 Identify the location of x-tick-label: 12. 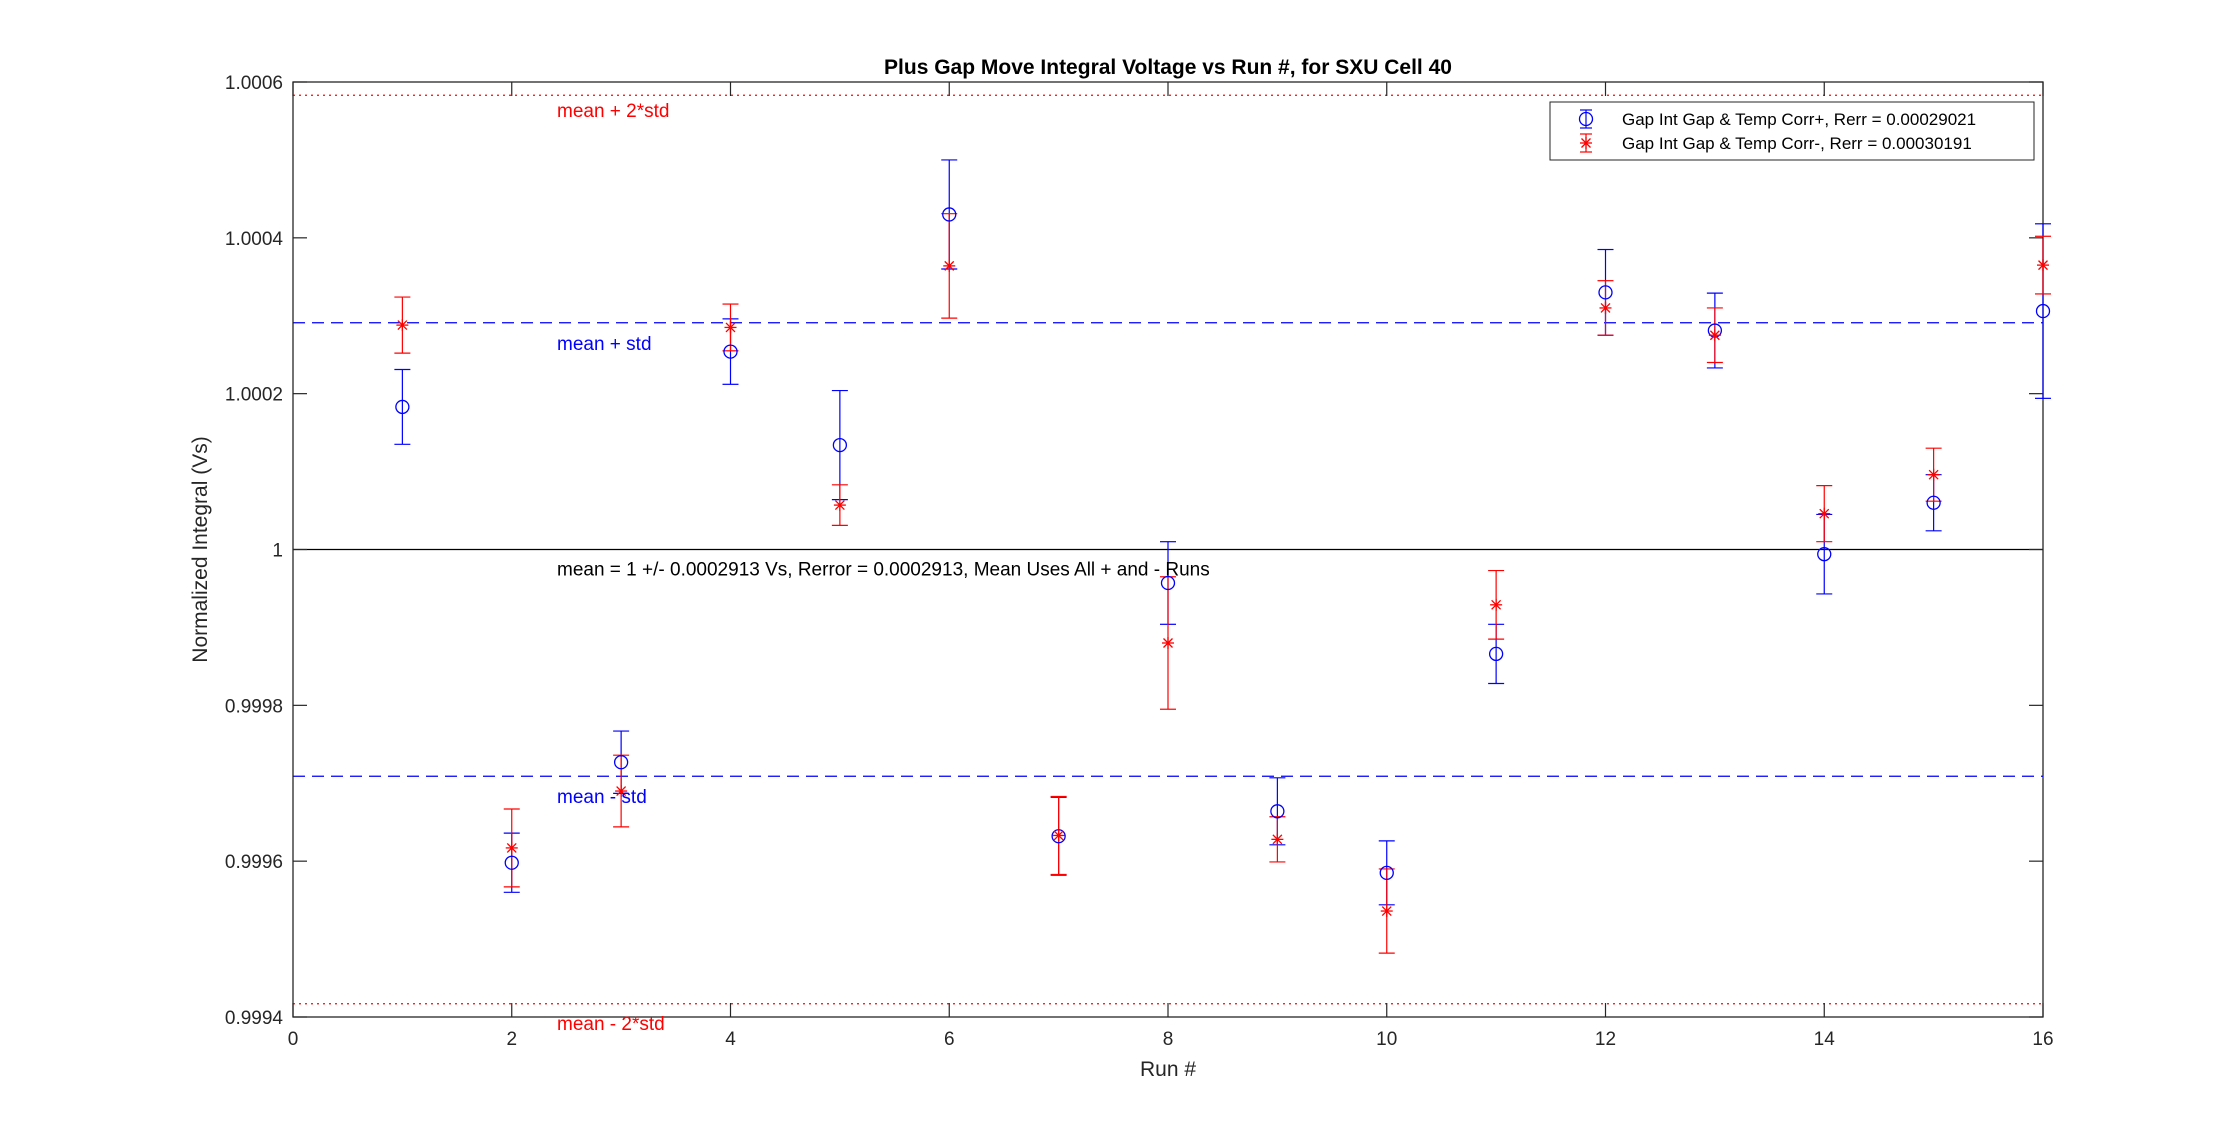
(1605, 1039).